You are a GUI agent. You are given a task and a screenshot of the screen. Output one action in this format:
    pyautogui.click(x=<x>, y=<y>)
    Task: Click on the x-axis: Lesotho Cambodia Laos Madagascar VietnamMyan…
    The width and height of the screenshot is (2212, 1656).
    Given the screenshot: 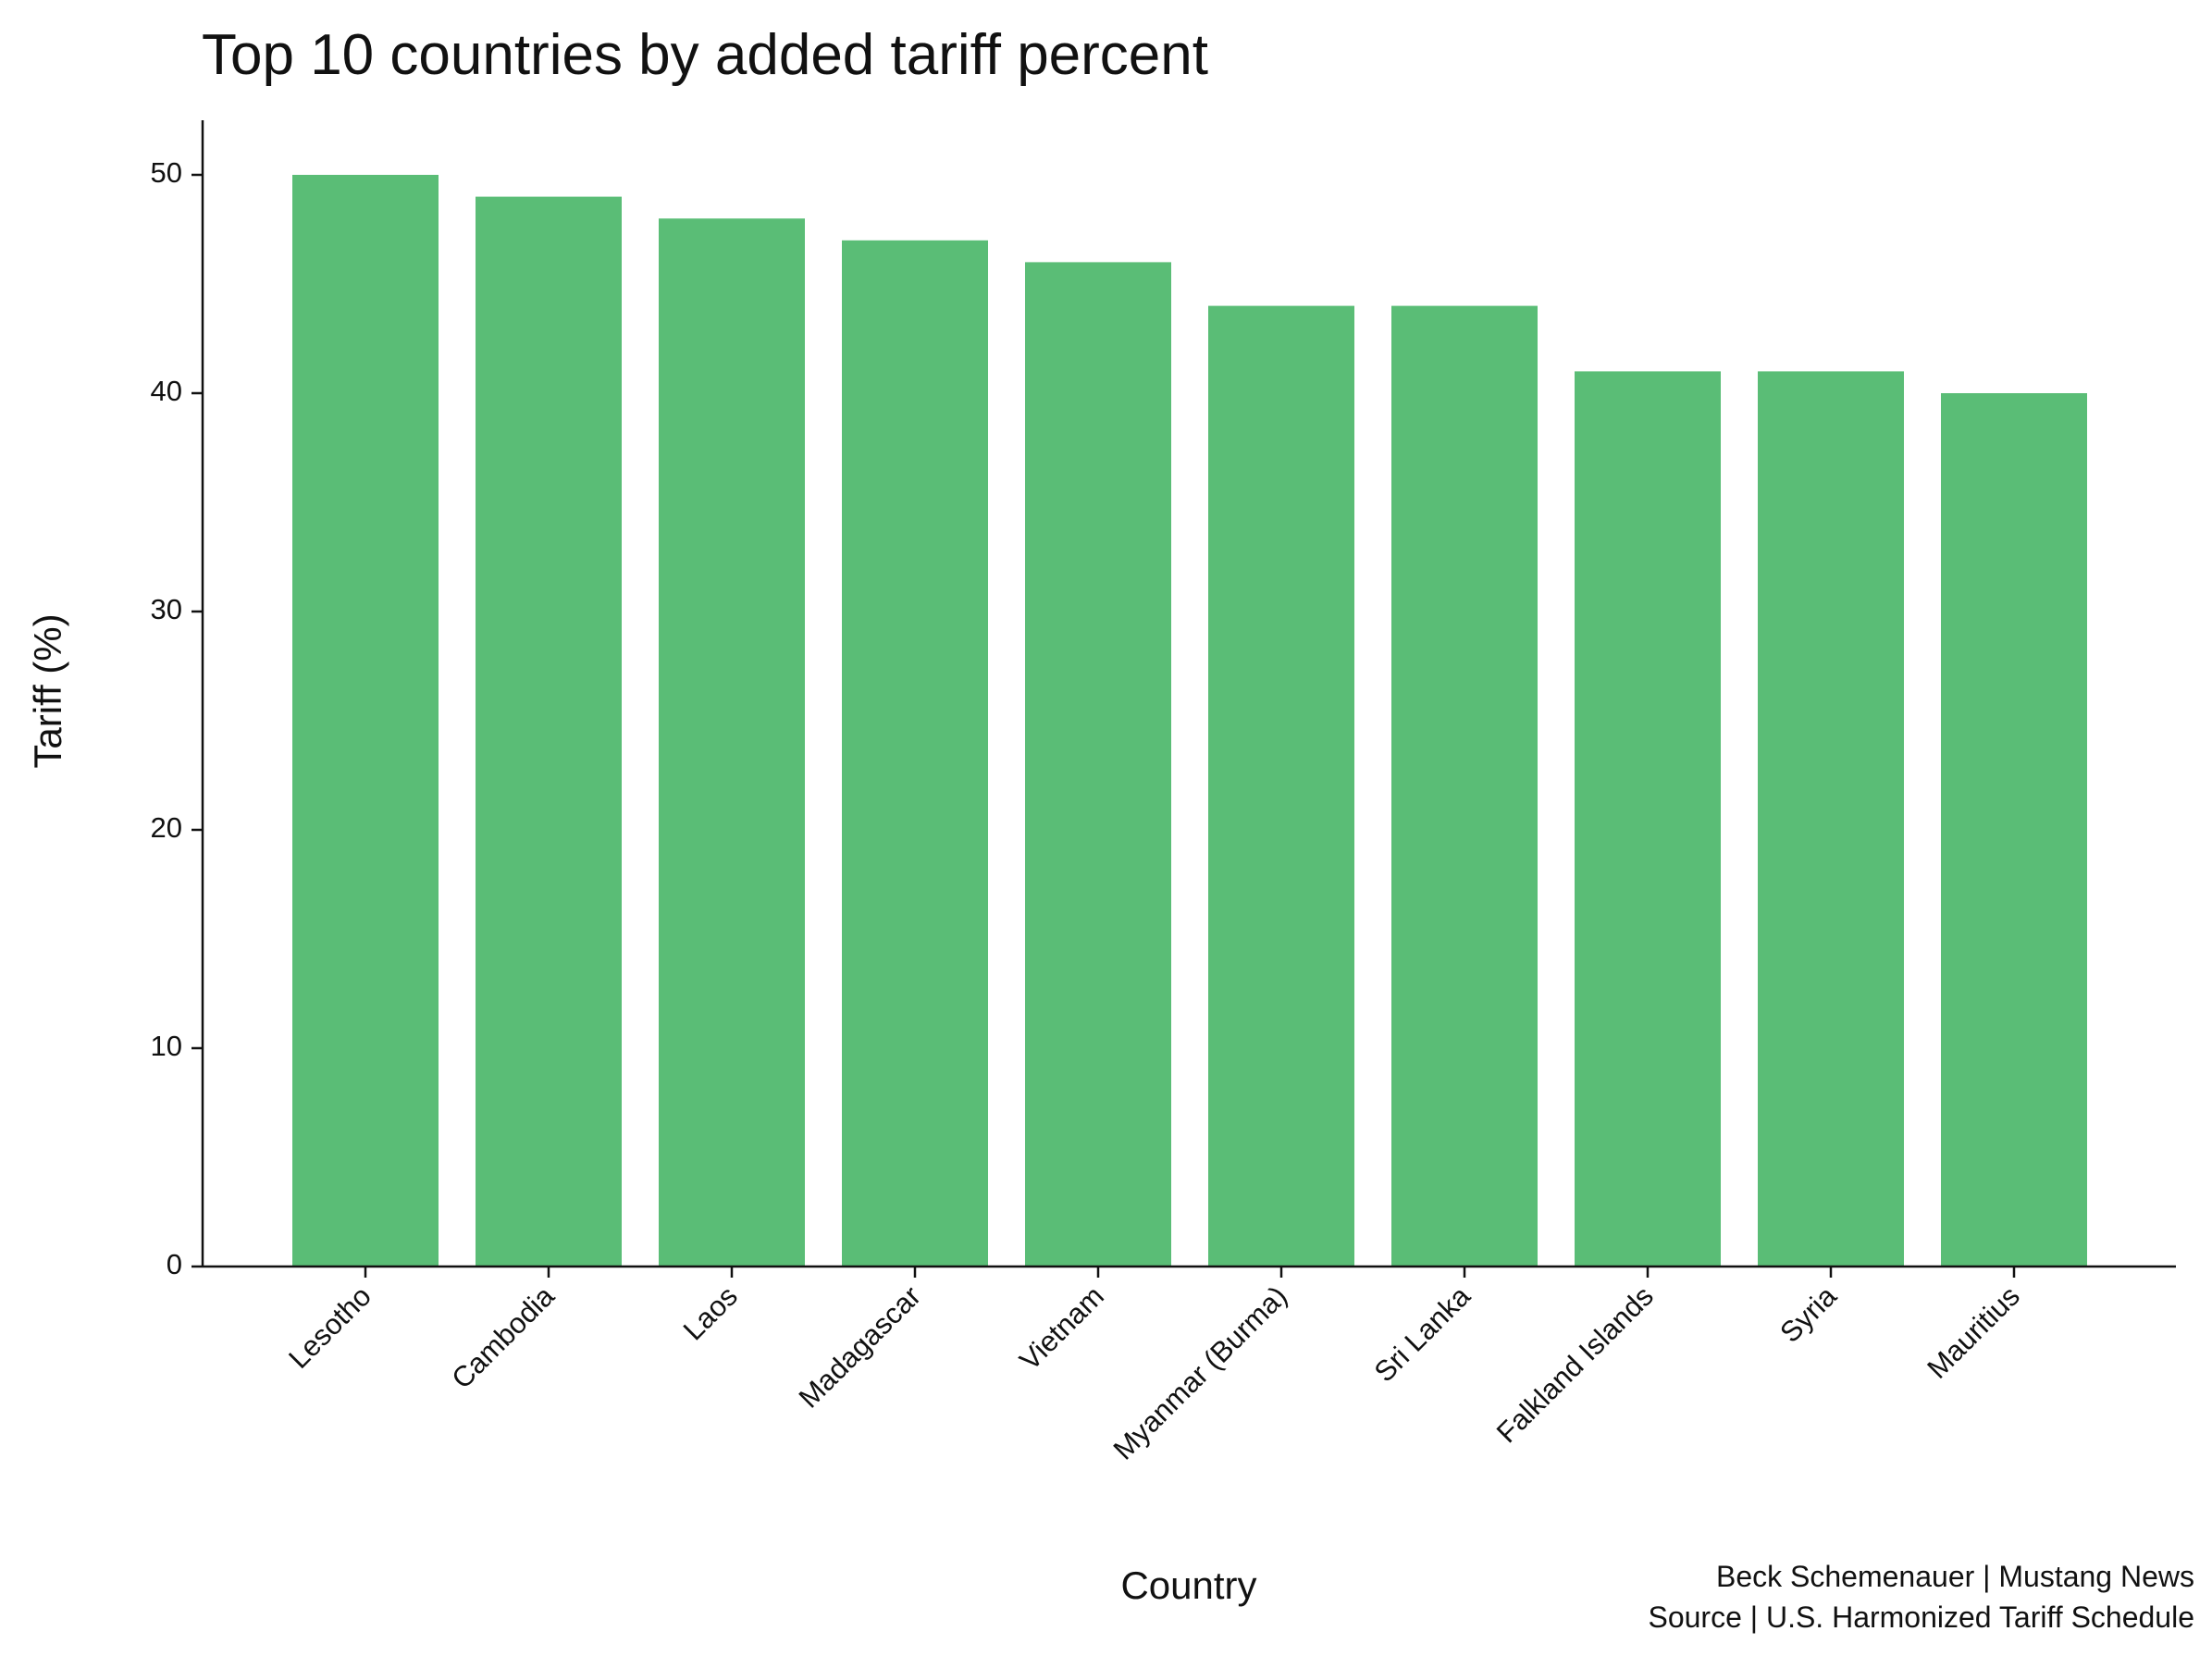 What is the action you would take?
    pyautogui.click(x=1189, y=1365)
    